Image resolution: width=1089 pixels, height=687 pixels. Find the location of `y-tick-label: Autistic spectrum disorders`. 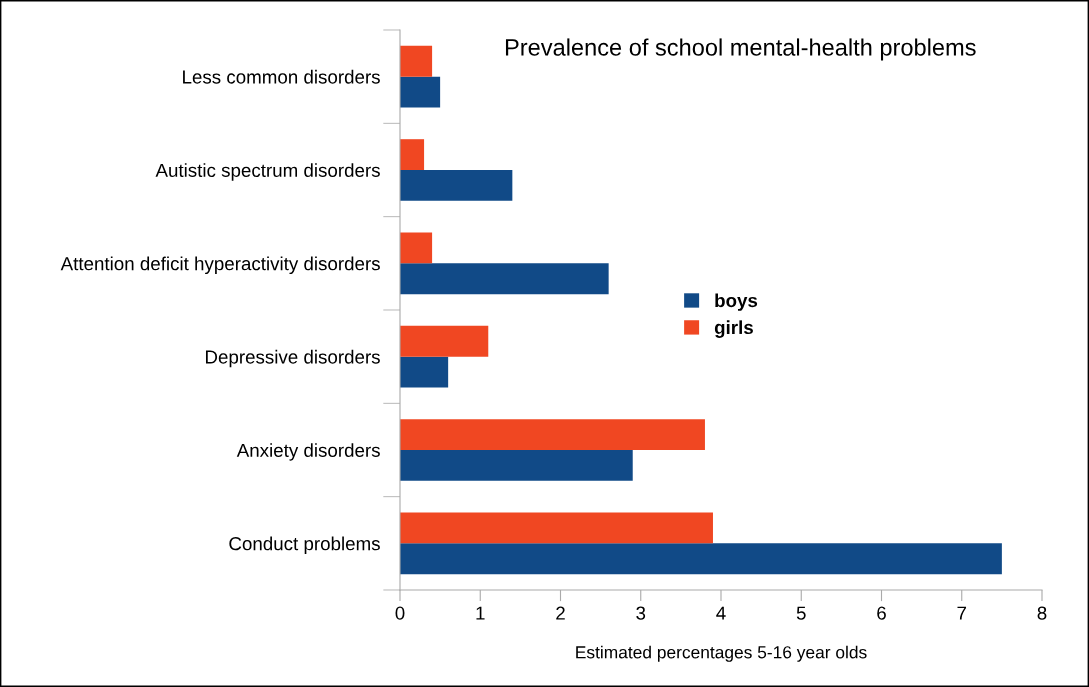

y-tick-label: Autistic spectrum disorders is located at coordinates (267, 172).